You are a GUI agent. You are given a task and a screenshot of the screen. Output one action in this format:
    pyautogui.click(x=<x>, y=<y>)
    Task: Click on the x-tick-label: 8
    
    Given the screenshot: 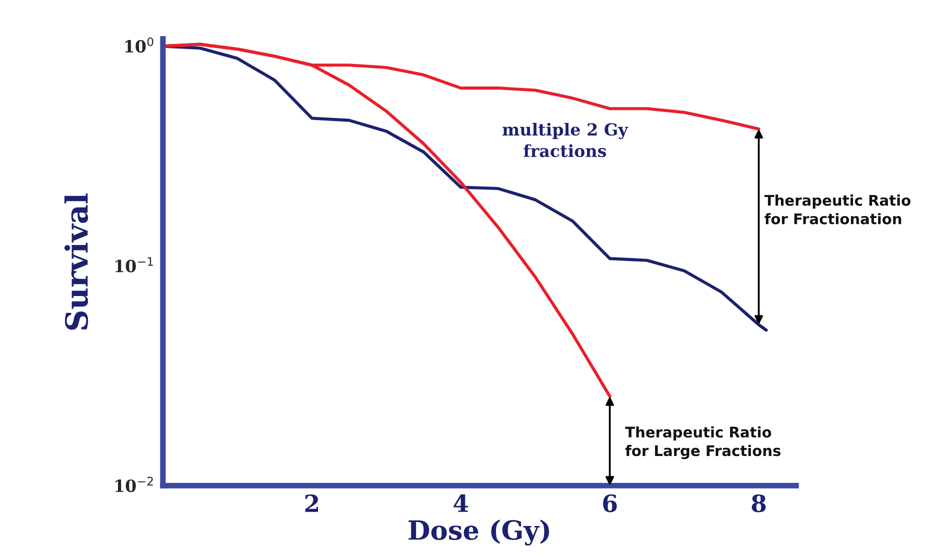 What is the action you would take?
    pyautogui.click(x=759, y=503)
    